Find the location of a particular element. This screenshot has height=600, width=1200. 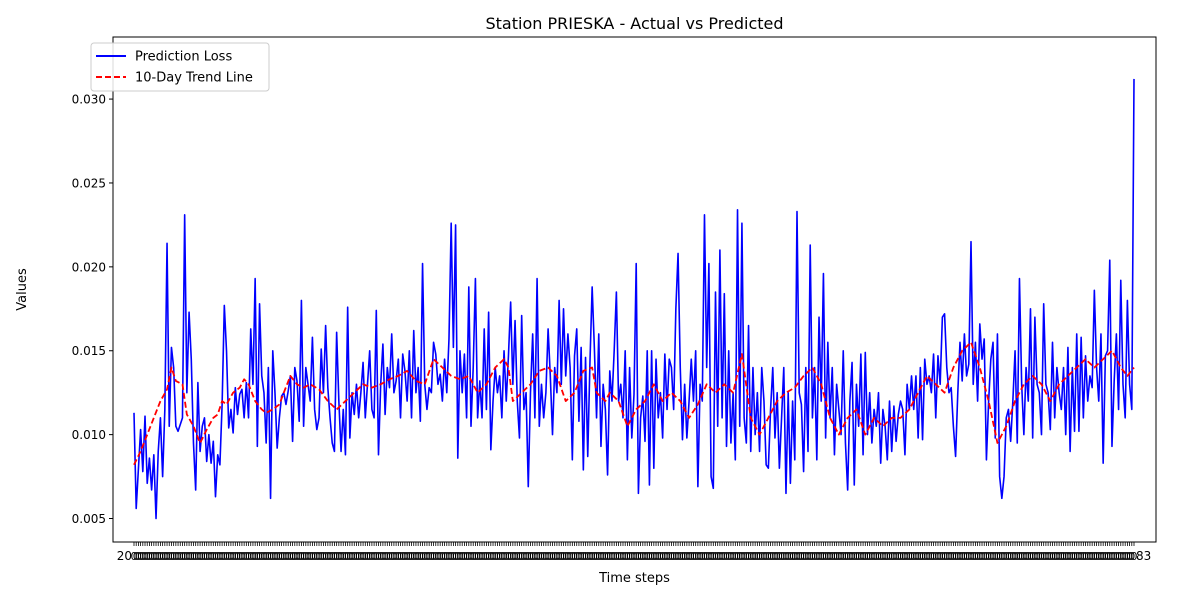

legend: Prediction Loss 10-Day Trend Line is located at coordinates (180, 67).